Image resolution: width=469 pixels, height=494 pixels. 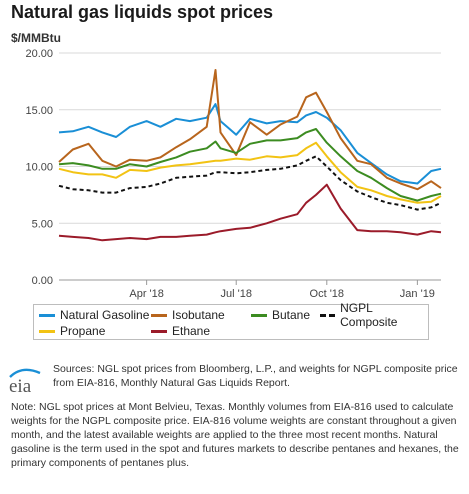 I want to click on y-axis-unit-label: $/MMBtu, so click(x=36, y=38).